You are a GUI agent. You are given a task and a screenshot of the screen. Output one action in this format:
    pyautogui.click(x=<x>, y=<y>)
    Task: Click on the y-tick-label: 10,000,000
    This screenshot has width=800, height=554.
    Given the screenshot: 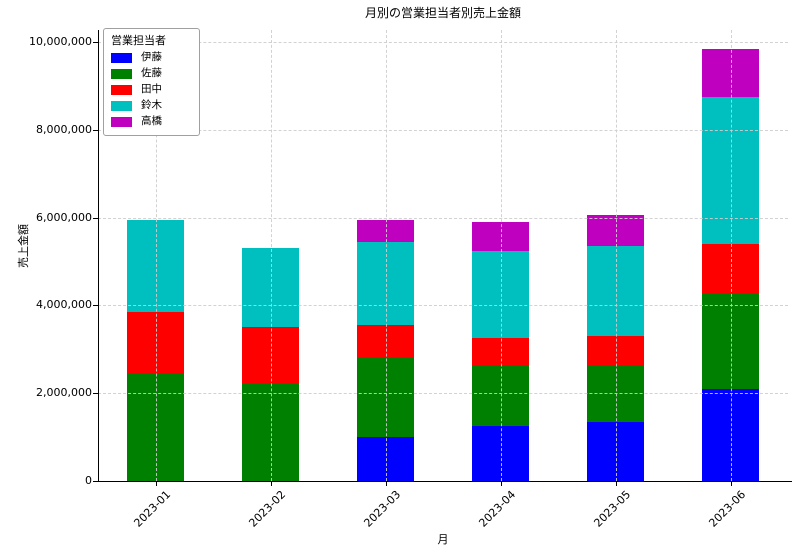 What is the action you would take?
    pyautogui.click(x=60, y=41)
    